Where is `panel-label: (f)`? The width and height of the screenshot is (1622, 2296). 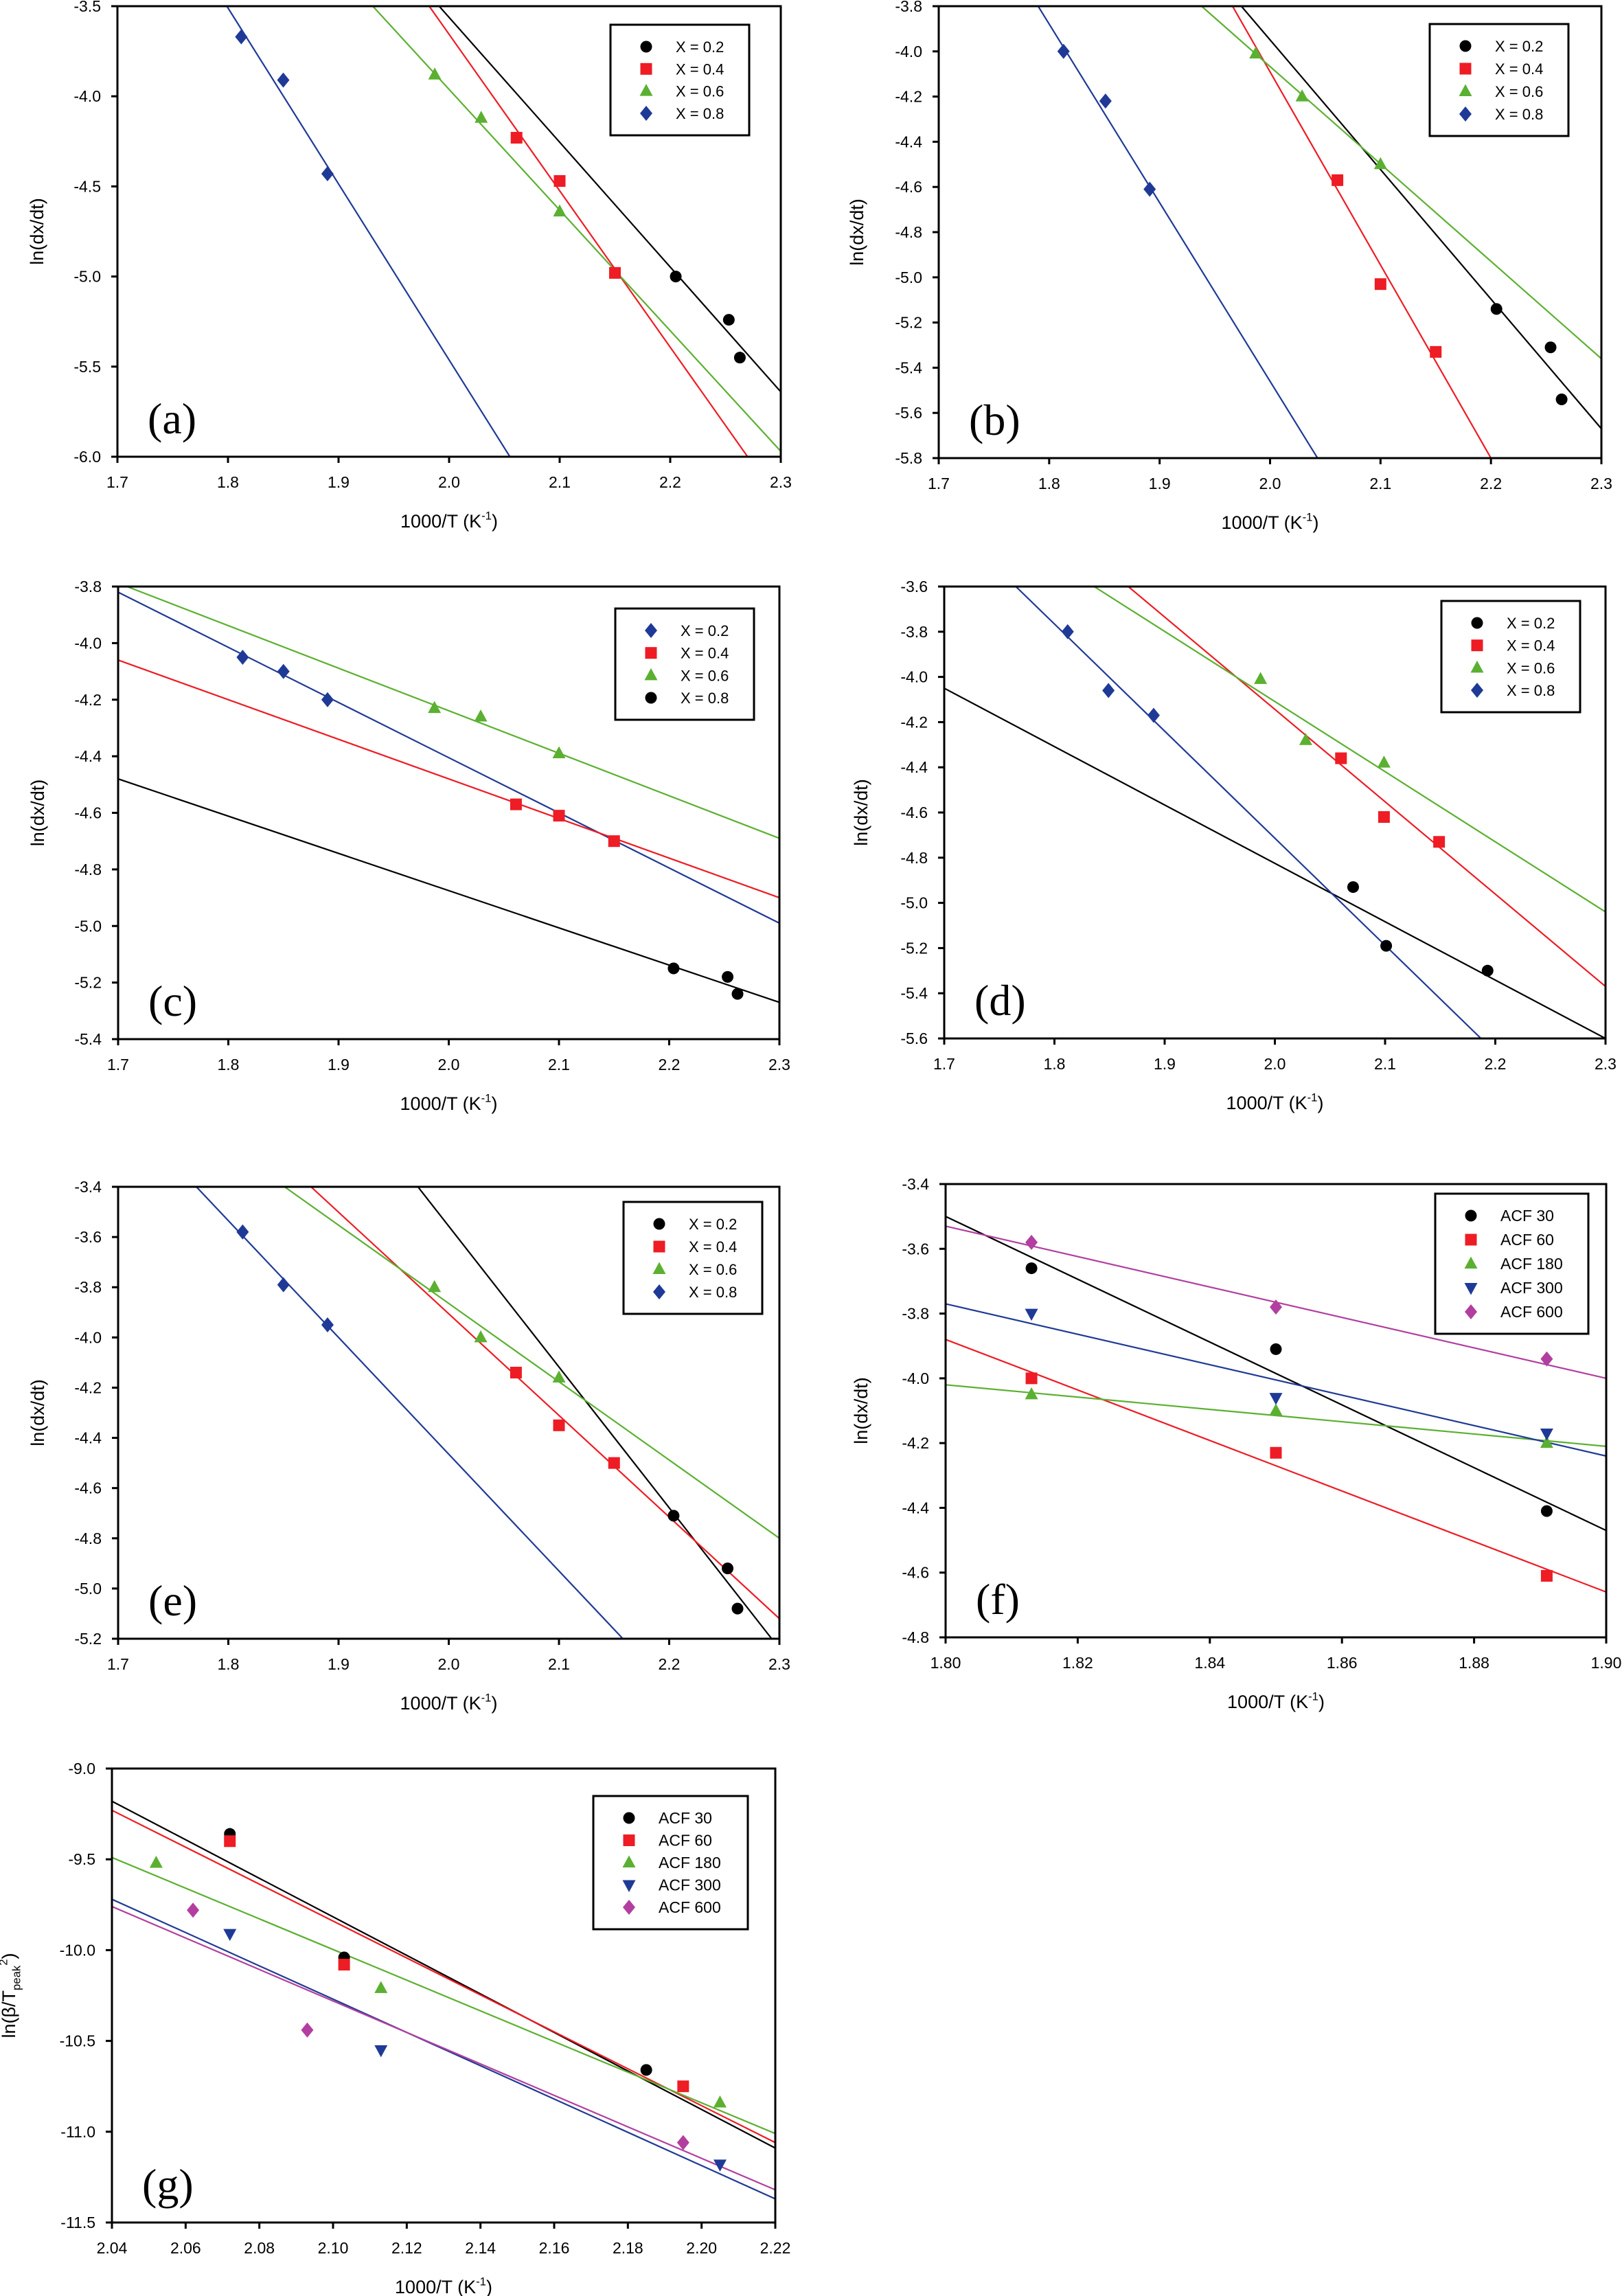 panel-label: (f) is located at coordinates (998, 1599).